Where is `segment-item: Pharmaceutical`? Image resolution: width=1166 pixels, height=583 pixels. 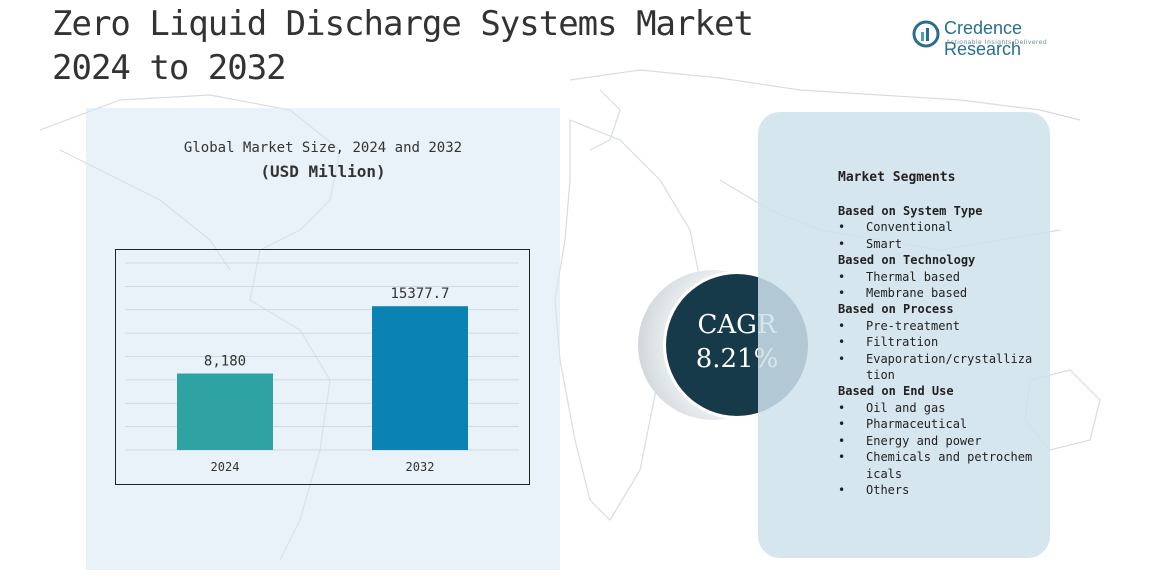 segment-item: Pharmaceutical is located at coordinates (943, 424).